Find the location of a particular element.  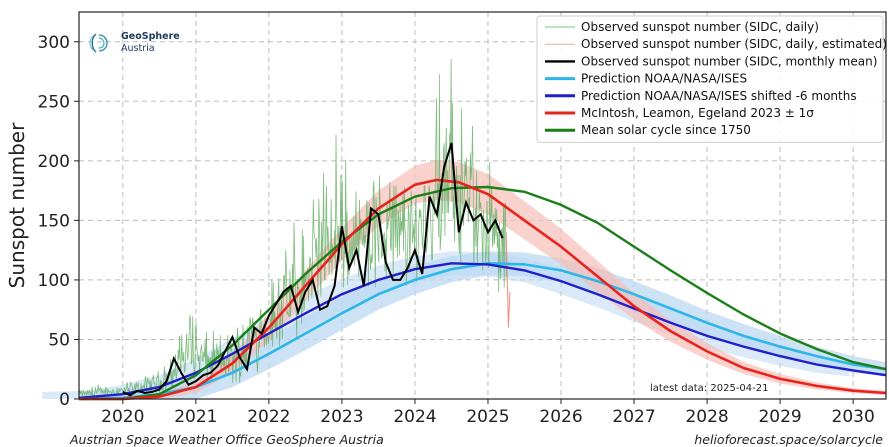

y-tick-label: 50 is located at coordinates (59, 340).